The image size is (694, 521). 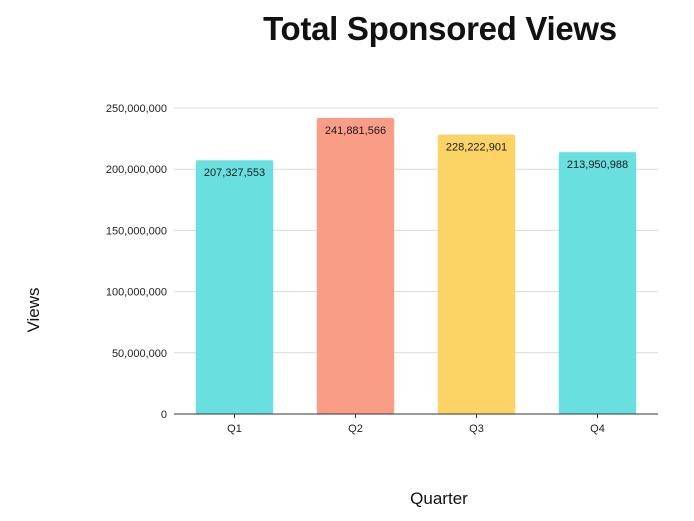 What do you see at coordinates (234, 429) in the screenshot?
I see `x-tick-label: Q1` at bounding box center [234, 429].